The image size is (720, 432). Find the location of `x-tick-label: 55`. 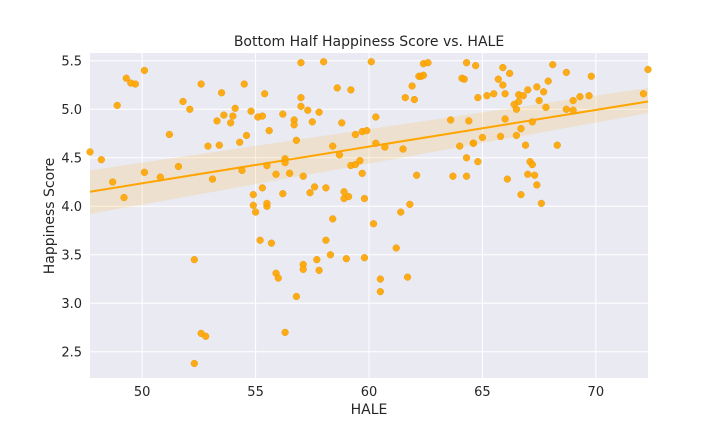

x-tick-label: 55 is located at coordinates (255, 392).